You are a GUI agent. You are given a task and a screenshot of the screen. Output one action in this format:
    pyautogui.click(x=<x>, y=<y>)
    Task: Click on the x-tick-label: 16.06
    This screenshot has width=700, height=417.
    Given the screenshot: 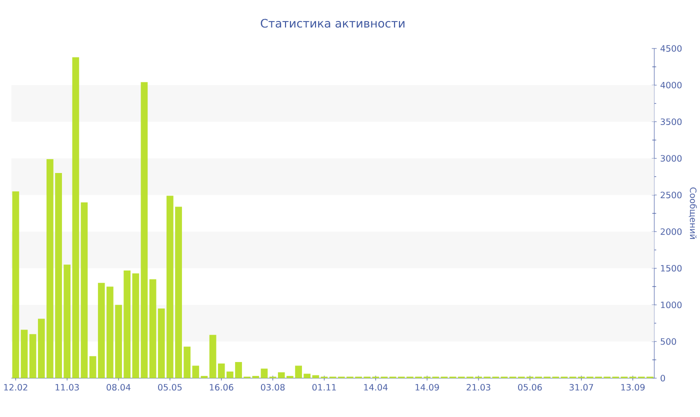 What is the action you would take?
    pyautogui.click(x=222, y=387)
    